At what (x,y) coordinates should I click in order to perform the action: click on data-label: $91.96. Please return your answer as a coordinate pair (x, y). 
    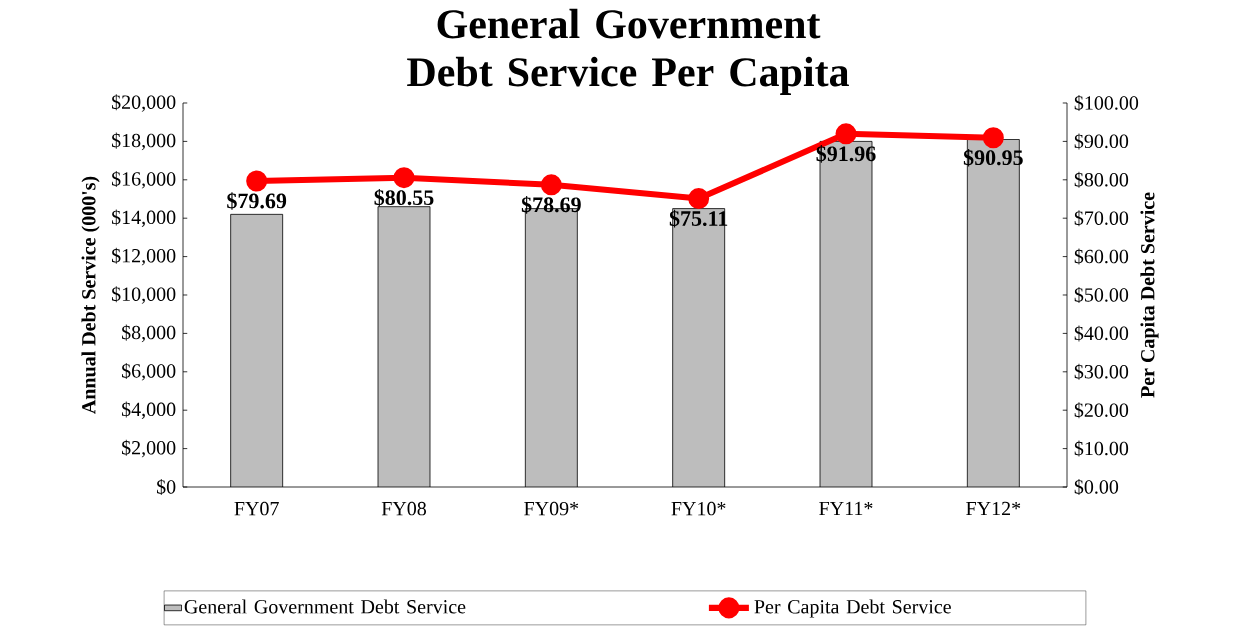
    Looking at the image, I should click on (846, 154).